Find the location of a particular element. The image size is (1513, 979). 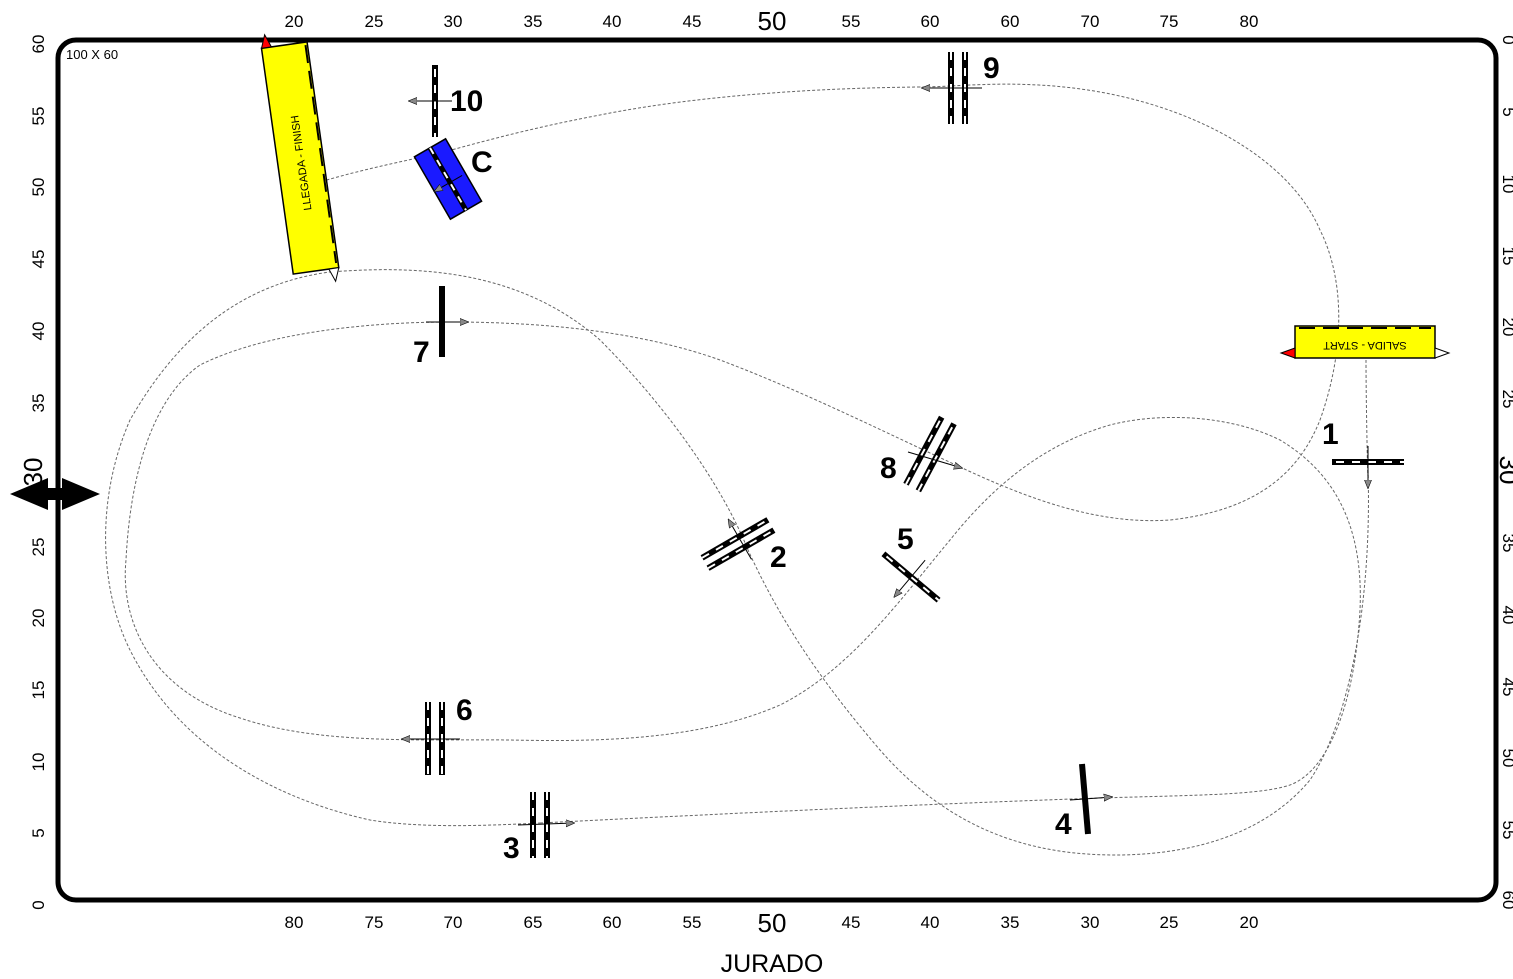

arena-size-label: 100 X 60 is located at coordinates (92, 54).